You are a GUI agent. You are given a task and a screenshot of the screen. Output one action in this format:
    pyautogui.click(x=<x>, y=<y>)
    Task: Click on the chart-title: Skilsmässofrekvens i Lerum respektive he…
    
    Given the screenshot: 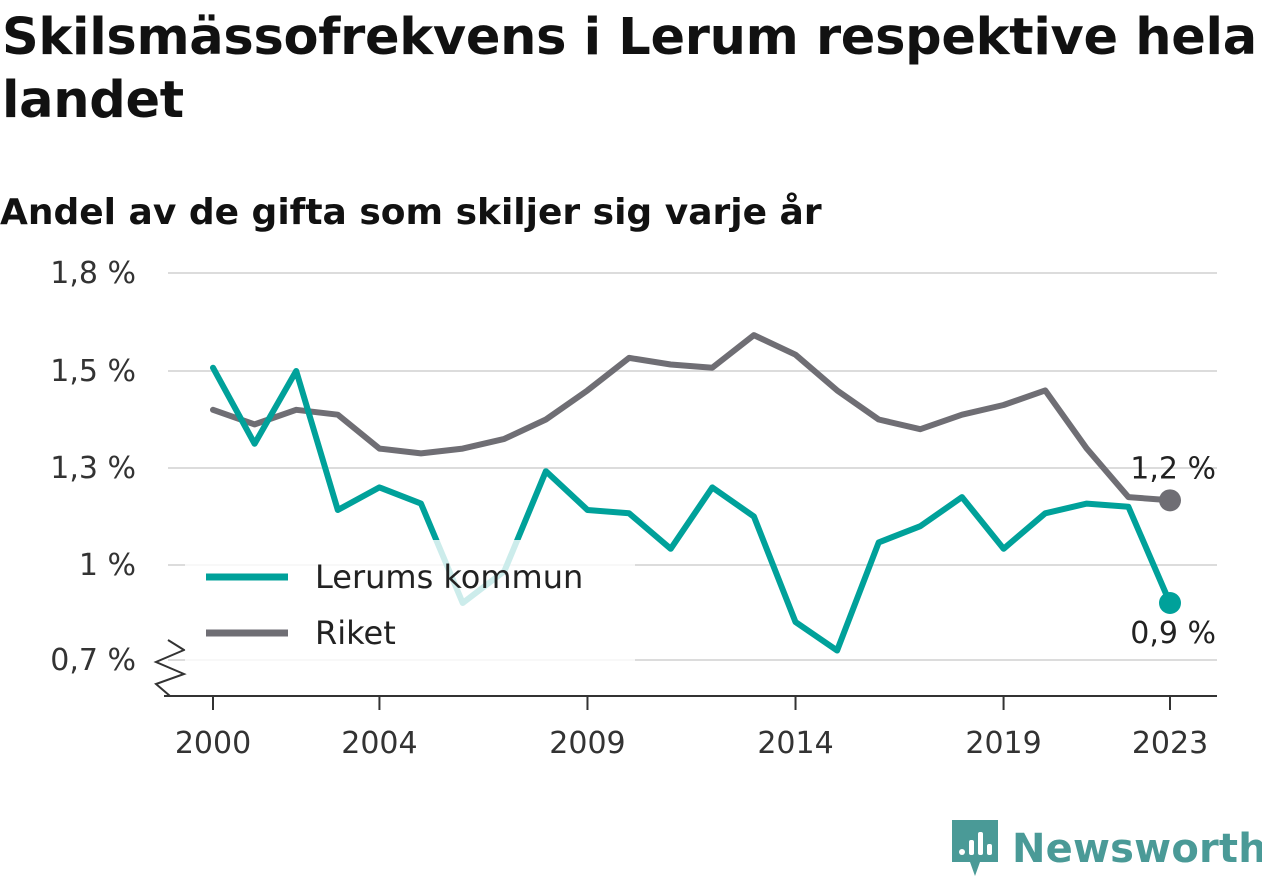 What is the action you would take?
    pyautogui.click(x=629, y=69)
    